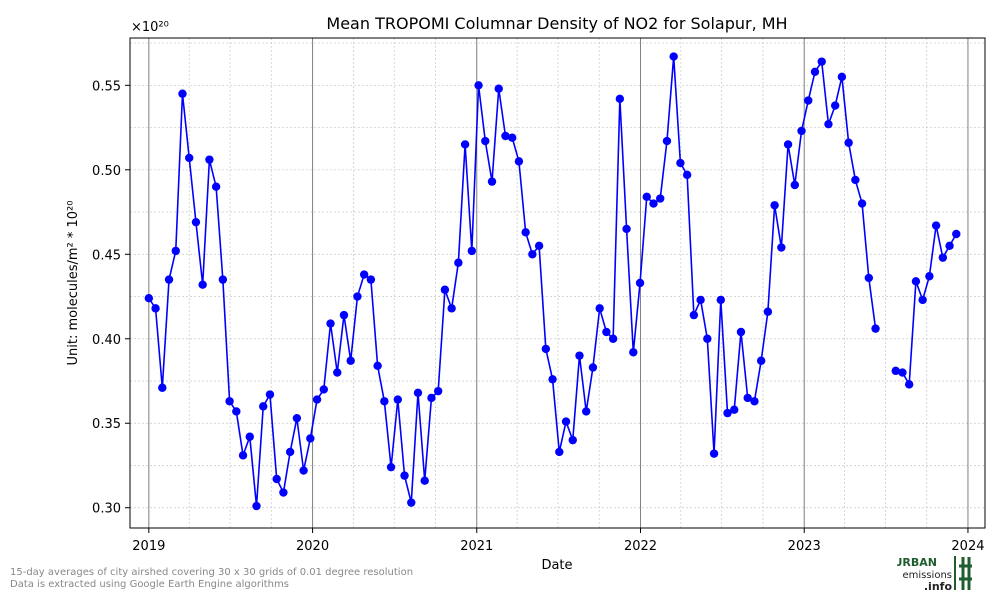 The image size is (1000, 600). What do you see at coordinates (926, 306) in the screenshot?
I see `series-line-segment` at bounding box center [926, 306].